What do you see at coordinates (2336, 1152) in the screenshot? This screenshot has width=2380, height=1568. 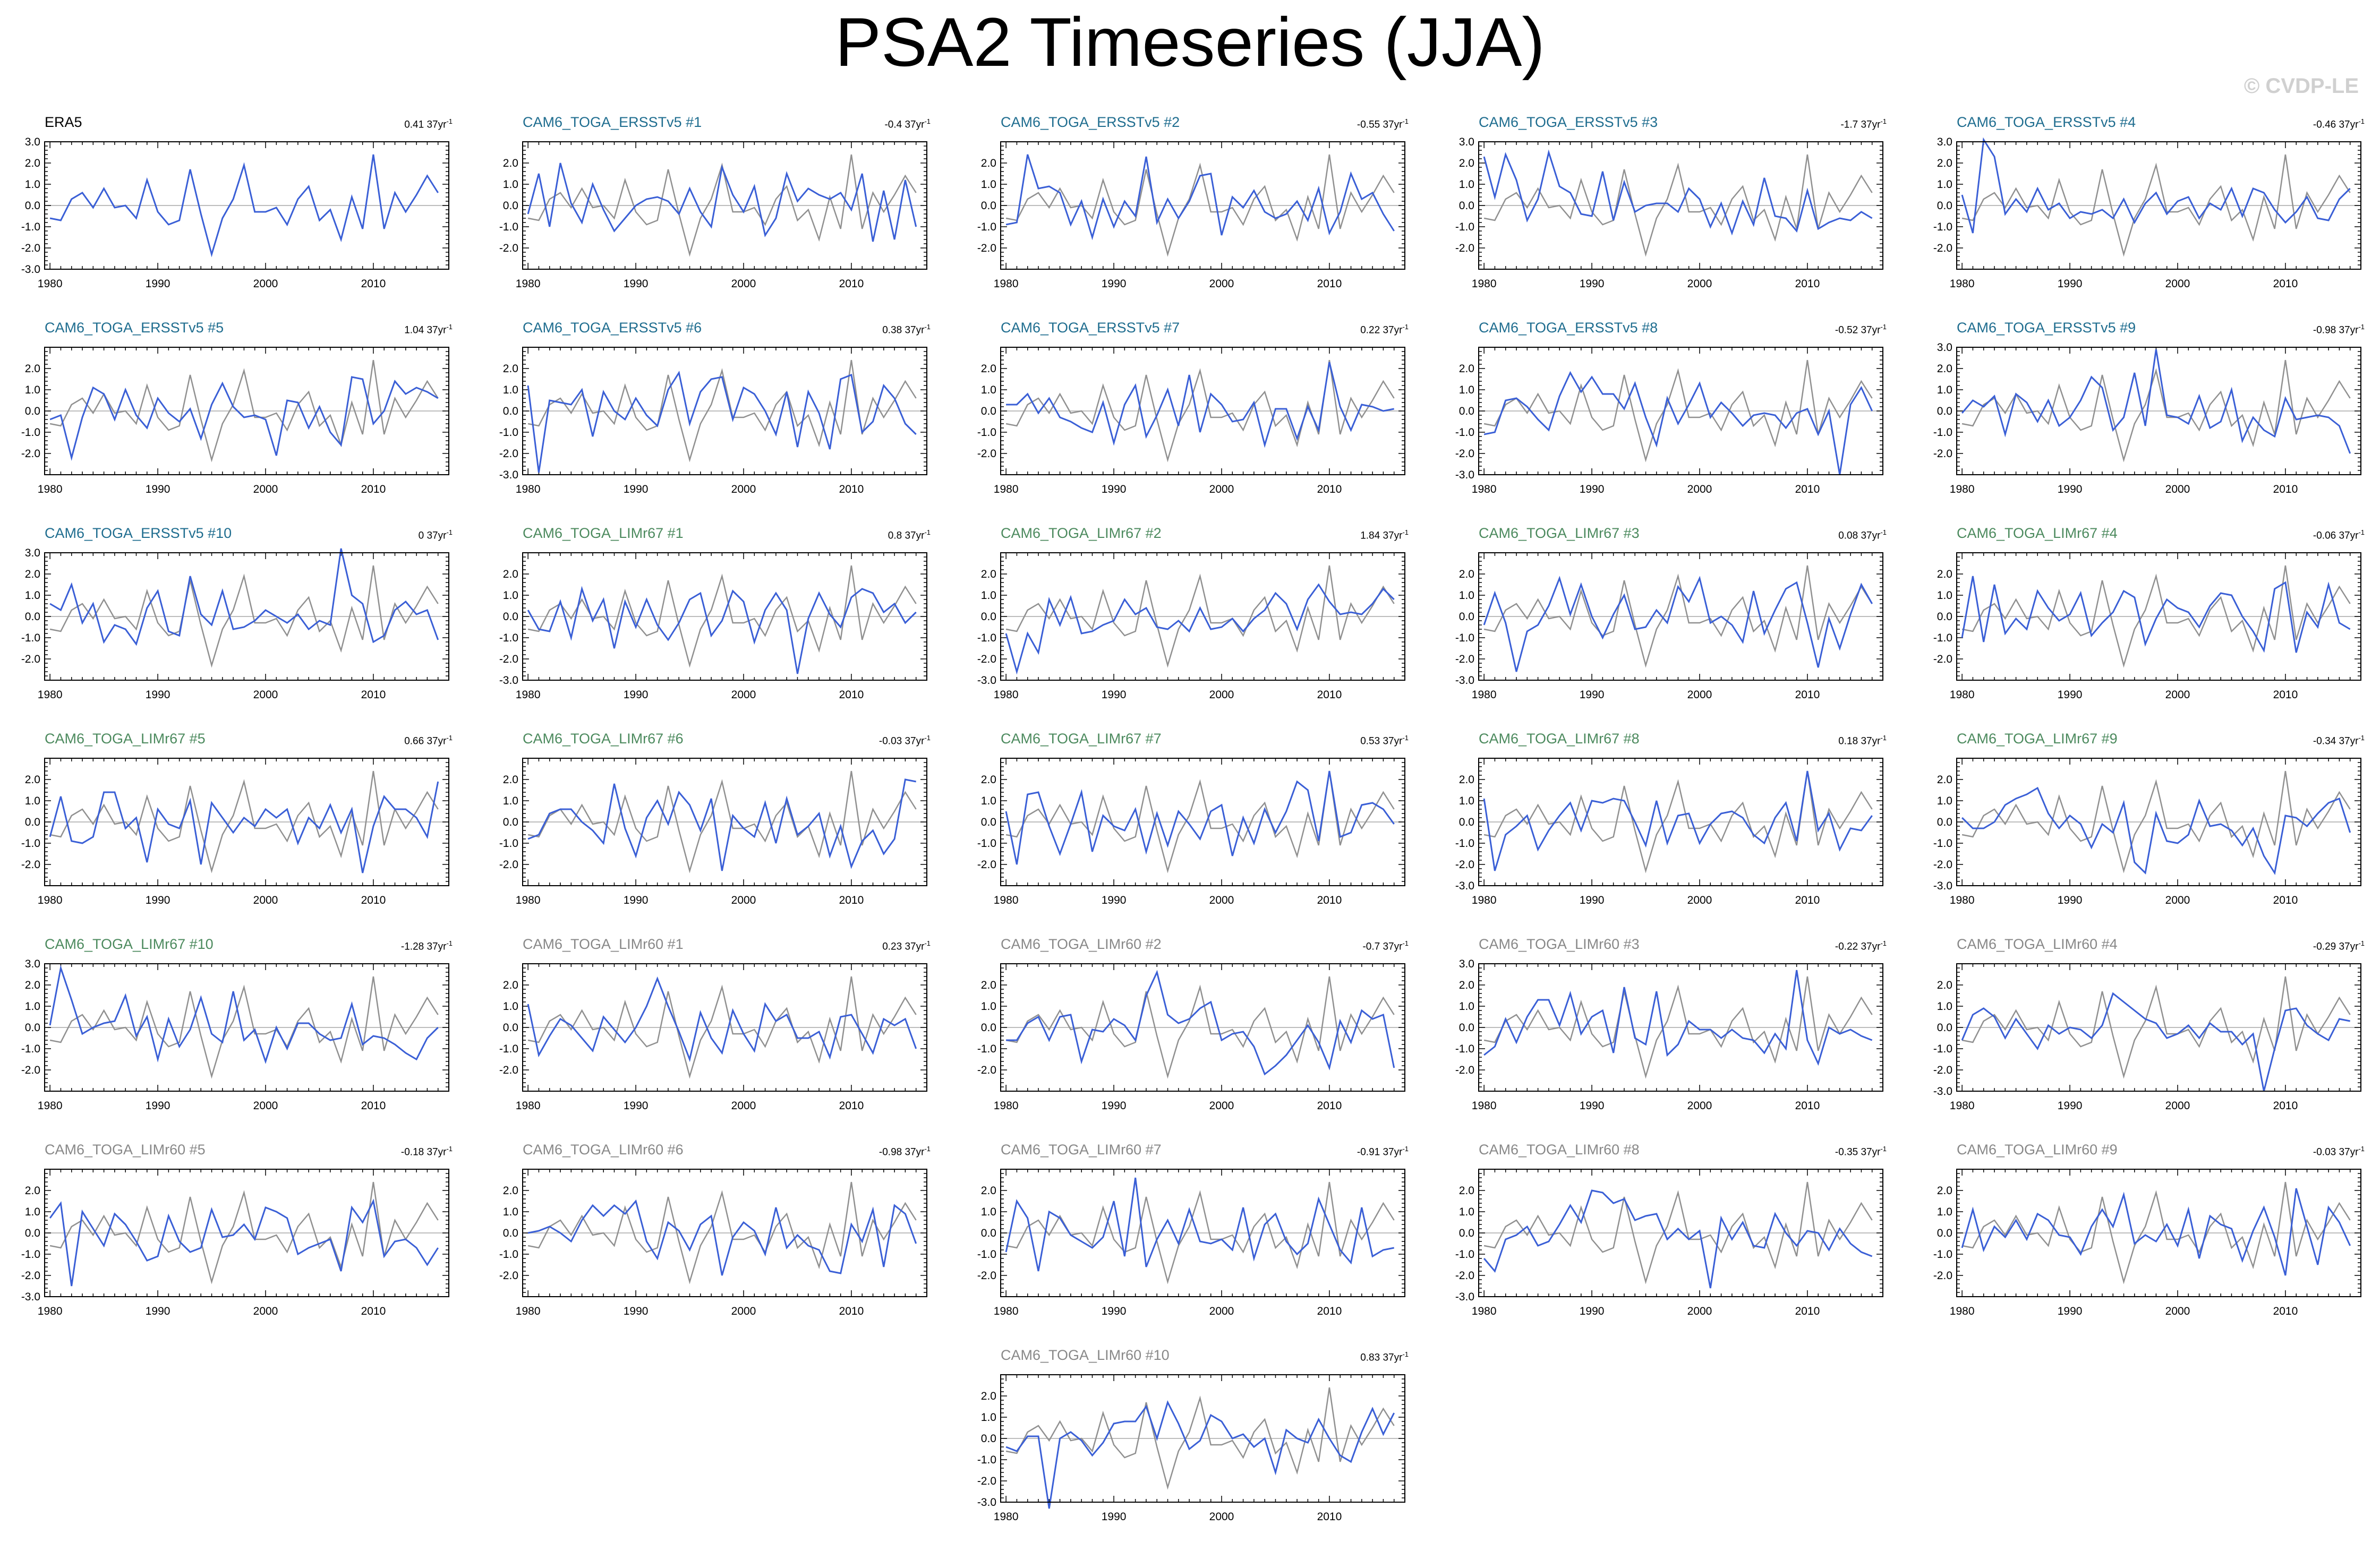 I see `trend-value: -0.03 37yr` at bounding box center [2336, 1152].